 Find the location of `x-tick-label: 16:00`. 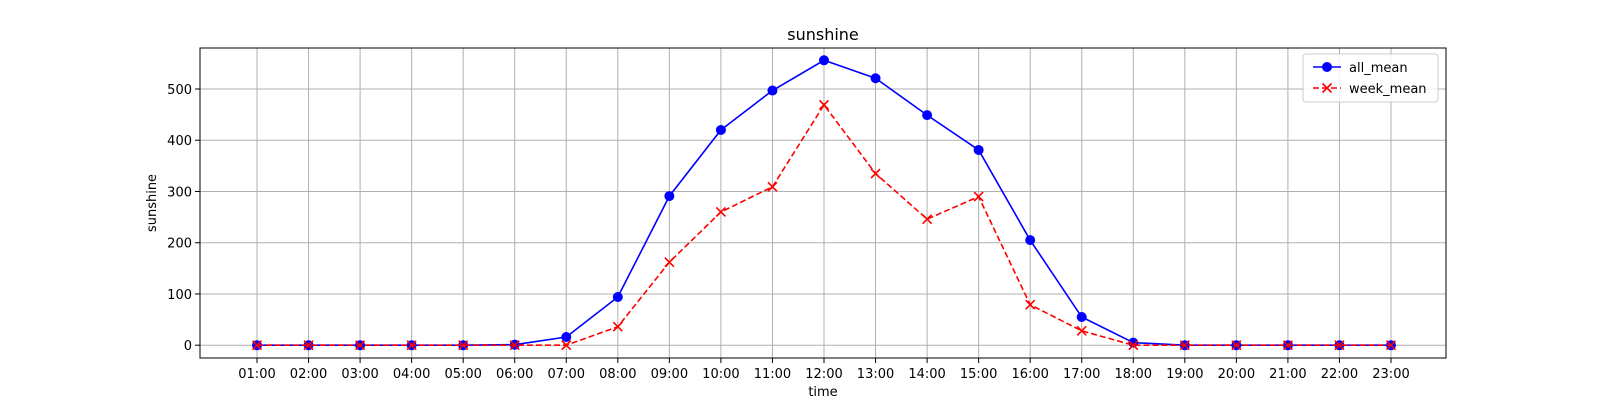

x-tick-label: 16:00 is located at coordinates (1029, 374).